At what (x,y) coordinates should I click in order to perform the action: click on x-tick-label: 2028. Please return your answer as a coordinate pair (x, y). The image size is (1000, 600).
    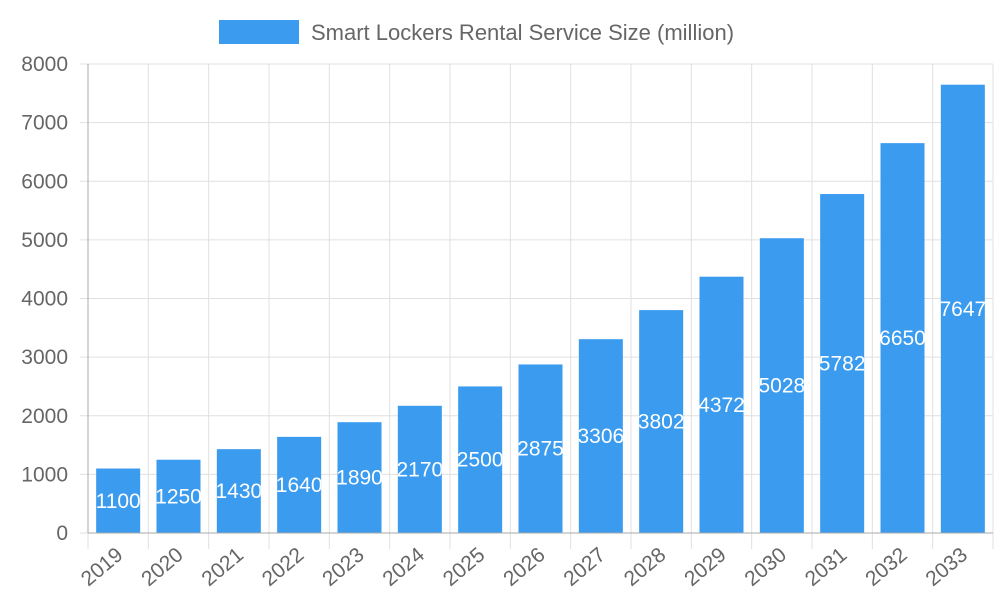
    Looking at the image, I should click on (645, 567).